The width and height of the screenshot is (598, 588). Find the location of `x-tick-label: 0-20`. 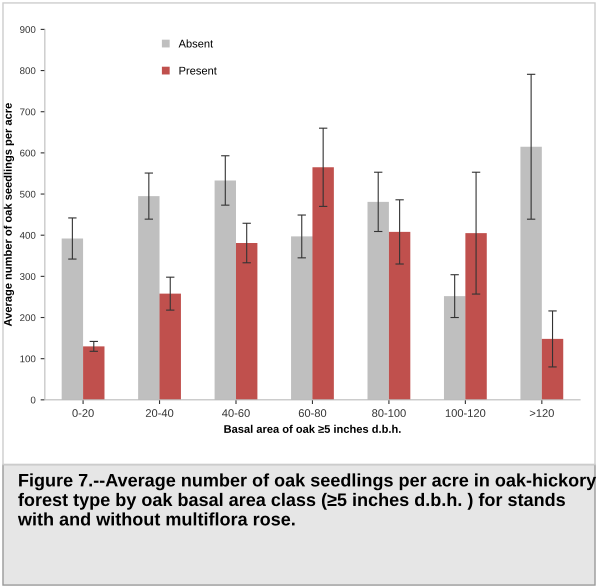

x-tick-label: 0-20 is located at coordinates (83, 413).